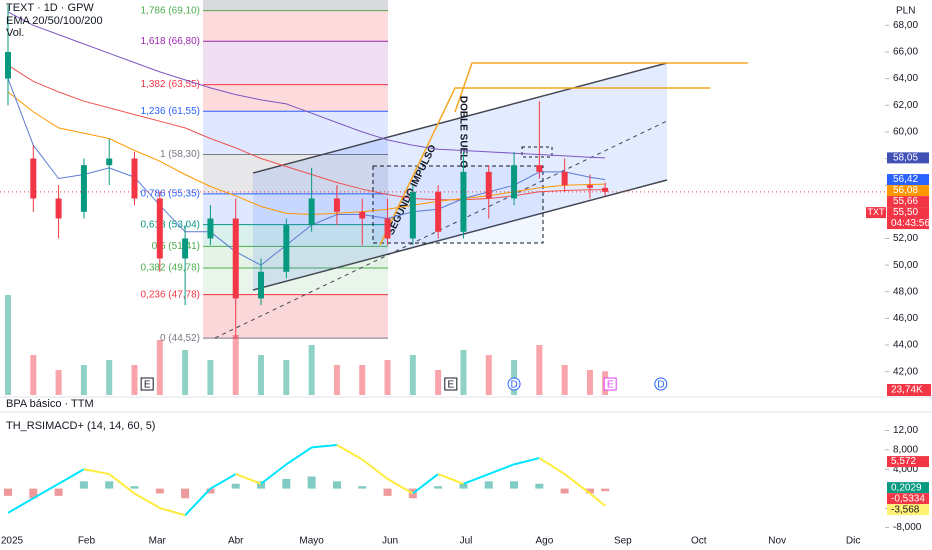  What do you see at coordinates (910, 223) in the screenshot?
I see `countdown: 04:43:56` at bounding box center [910, 223].